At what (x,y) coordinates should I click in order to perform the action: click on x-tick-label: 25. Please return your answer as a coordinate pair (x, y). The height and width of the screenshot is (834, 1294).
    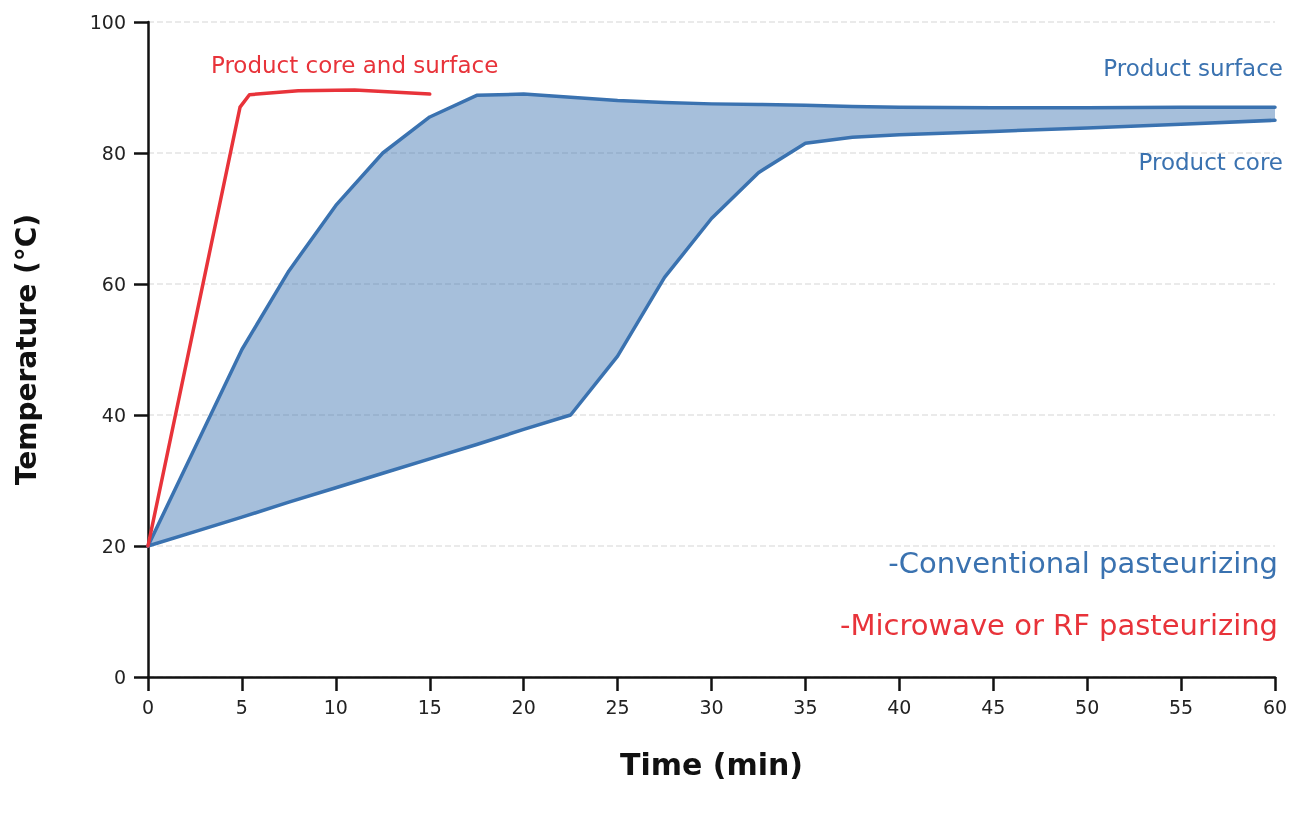
    Looking at the image, I should click on (617, 706).